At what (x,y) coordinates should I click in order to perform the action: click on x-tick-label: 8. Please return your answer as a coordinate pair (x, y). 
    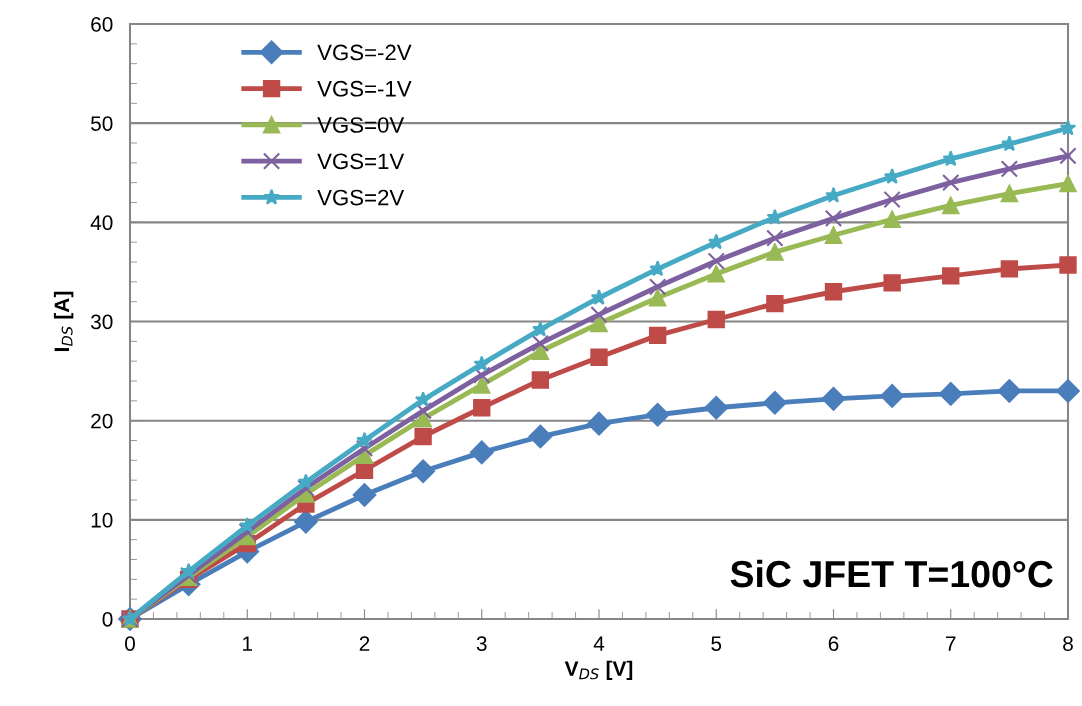
    Looking at the image, I should click on (1068, 643).